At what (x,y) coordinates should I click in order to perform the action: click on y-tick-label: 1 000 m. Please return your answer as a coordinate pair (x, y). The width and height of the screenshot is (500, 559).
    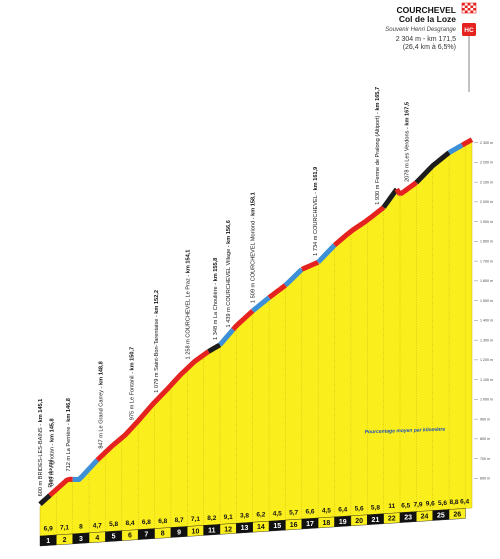
    Looking at the image, I should click on (486, 400).